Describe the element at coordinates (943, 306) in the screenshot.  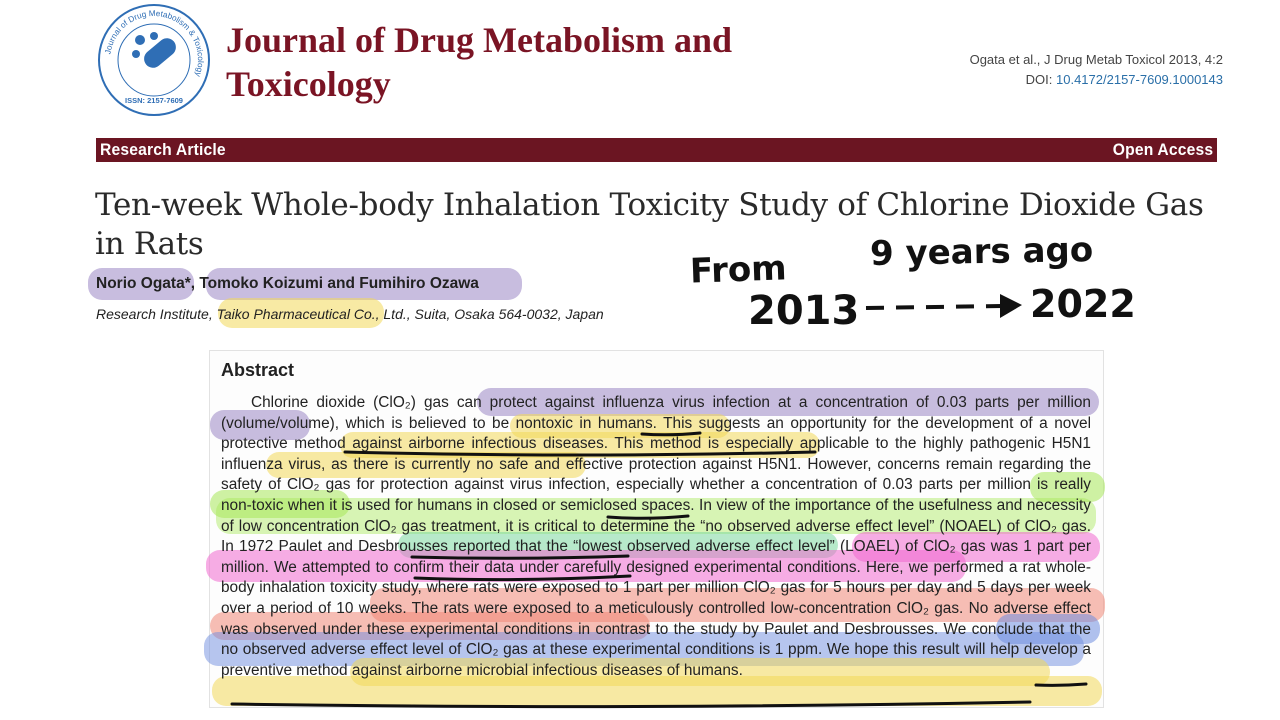
I see `dashed-arrow-icon` at that location.